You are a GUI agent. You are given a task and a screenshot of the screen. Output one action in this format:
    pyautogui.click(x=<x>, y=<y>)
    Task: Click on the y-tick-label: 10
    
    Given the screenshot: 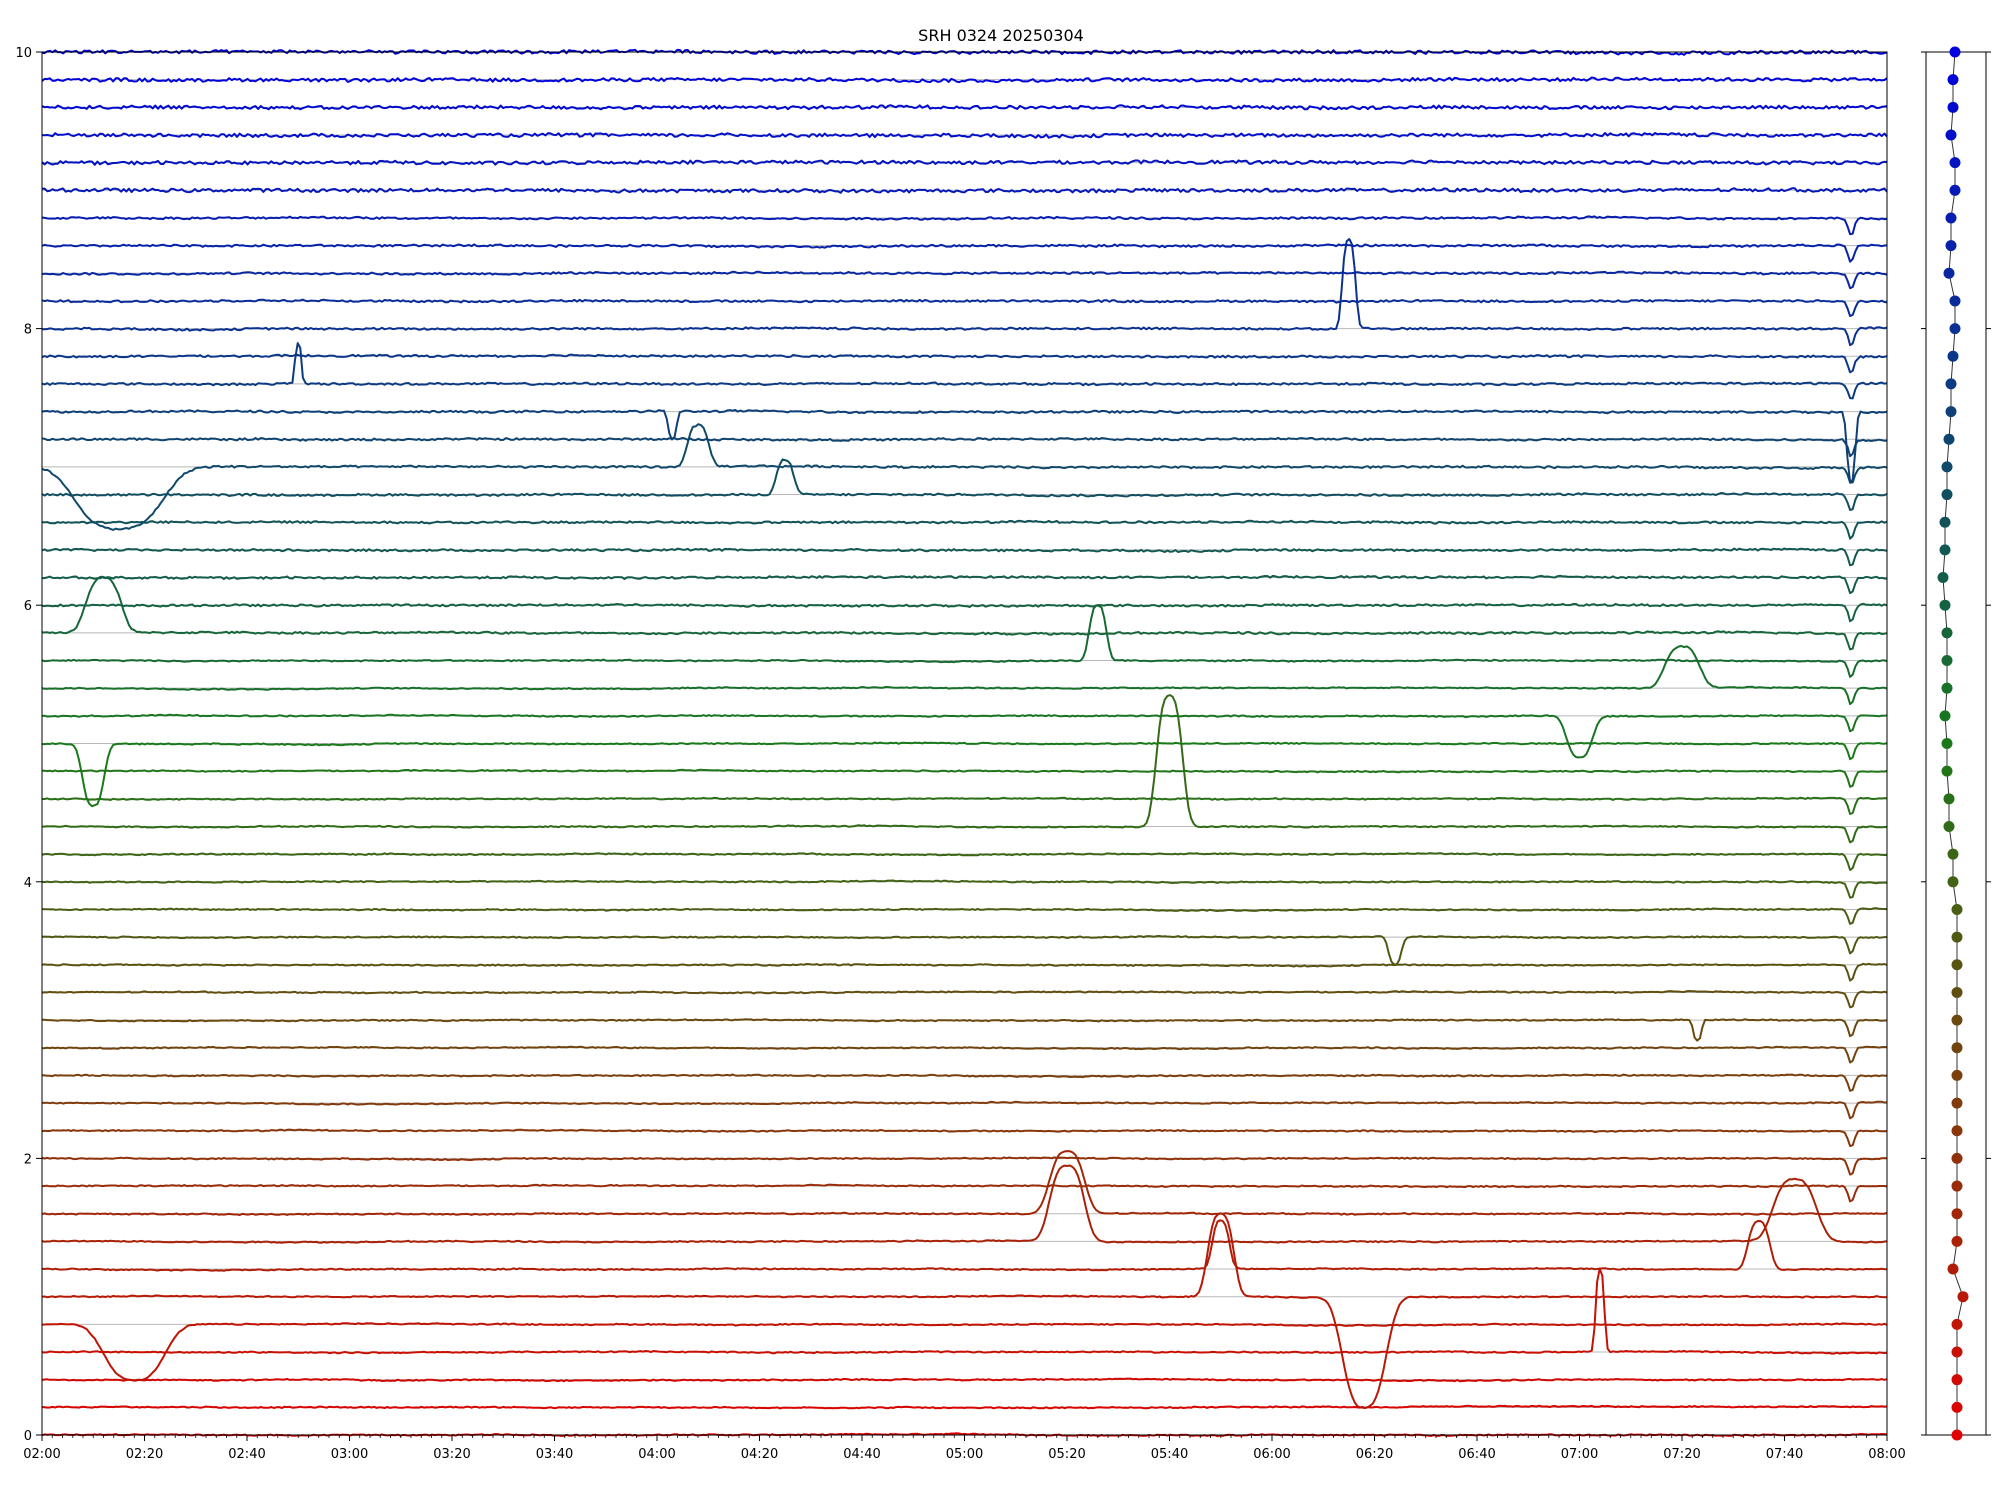 What is the action you would take?
    pyautogui.click(x=23, y=53)
    